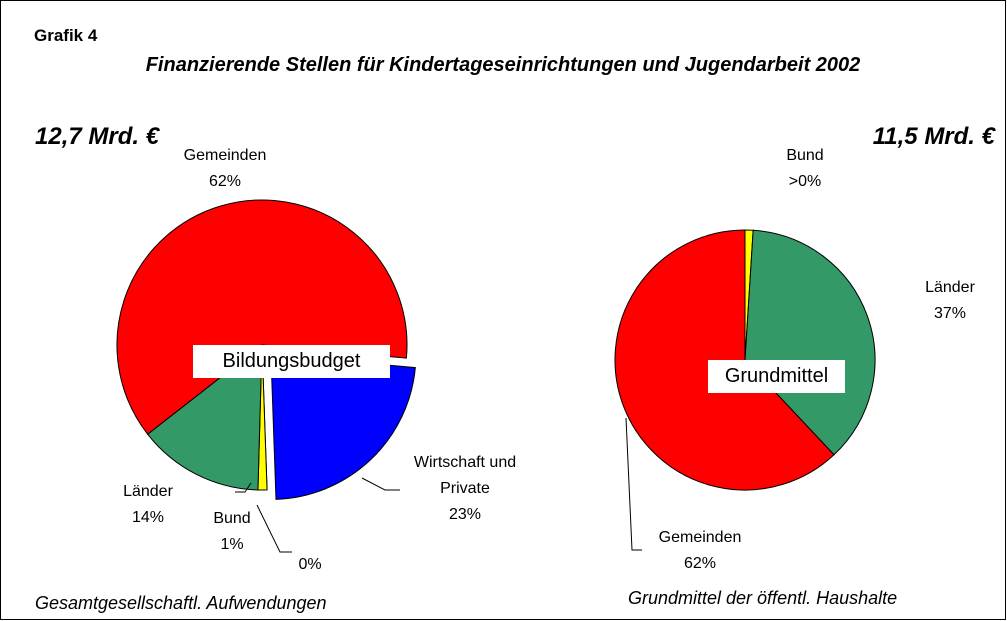 This screenshot has height=621, width=1007. I want to click on slice-value: 0%, so click(310, 564).